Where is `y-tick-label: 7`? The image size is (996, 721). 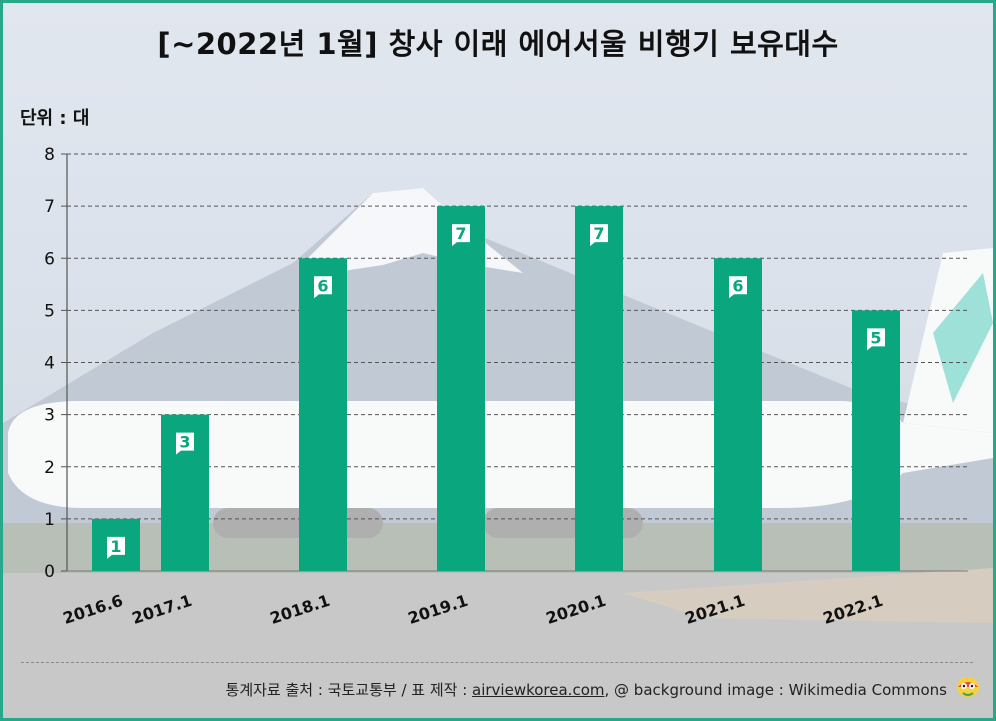 y-tick-label: 7 is located at coordinates (49, 207).